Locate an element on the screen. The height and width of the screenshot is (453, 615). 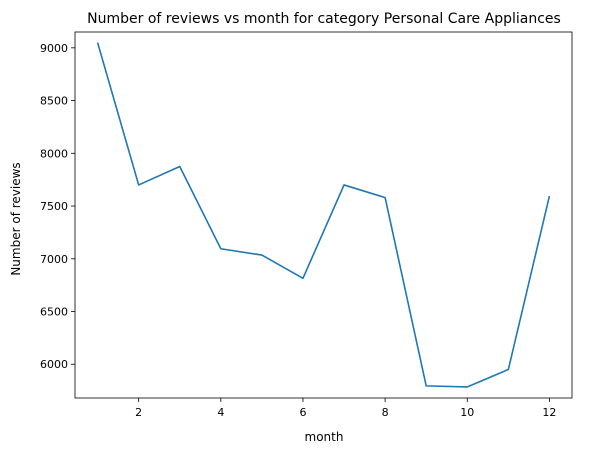
y-tick-label: 6500 is located at coordinates (54, 312).